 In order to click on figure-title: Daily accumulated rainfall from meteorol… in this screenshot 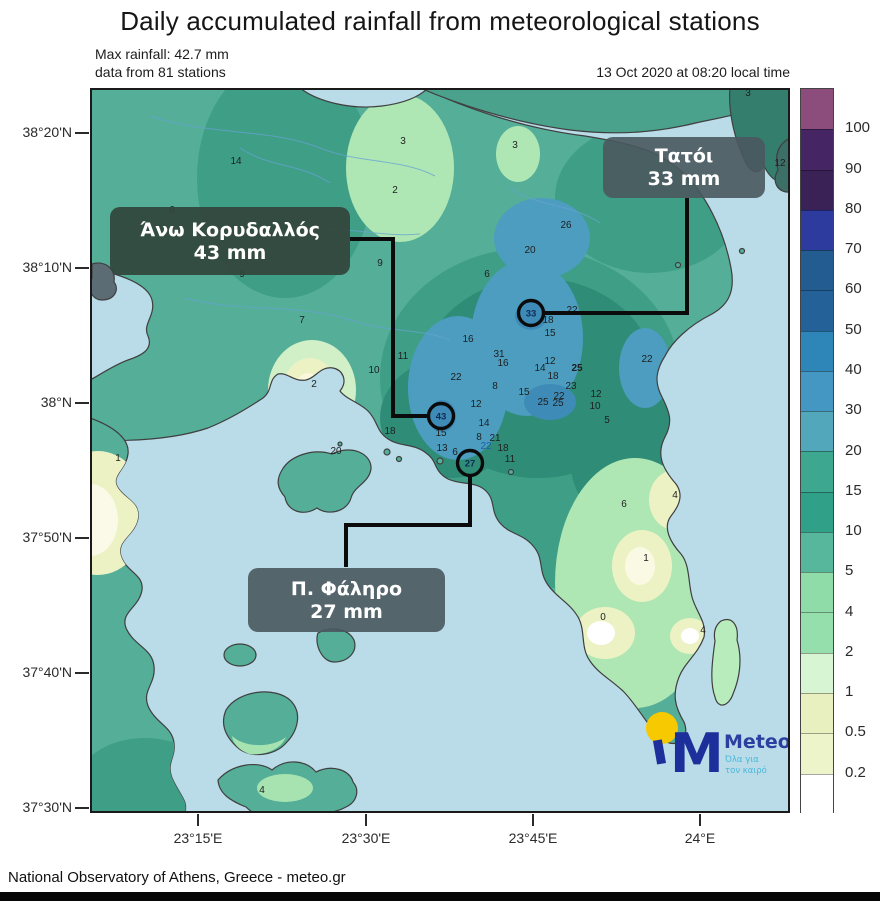, I will do `click(440, 21)`.